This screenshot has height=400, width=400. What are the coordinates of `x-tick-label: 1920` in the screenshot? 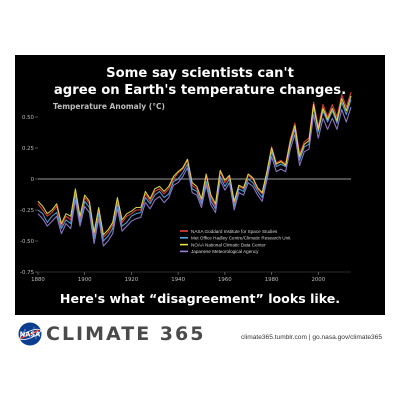 It's located at (132, 280).